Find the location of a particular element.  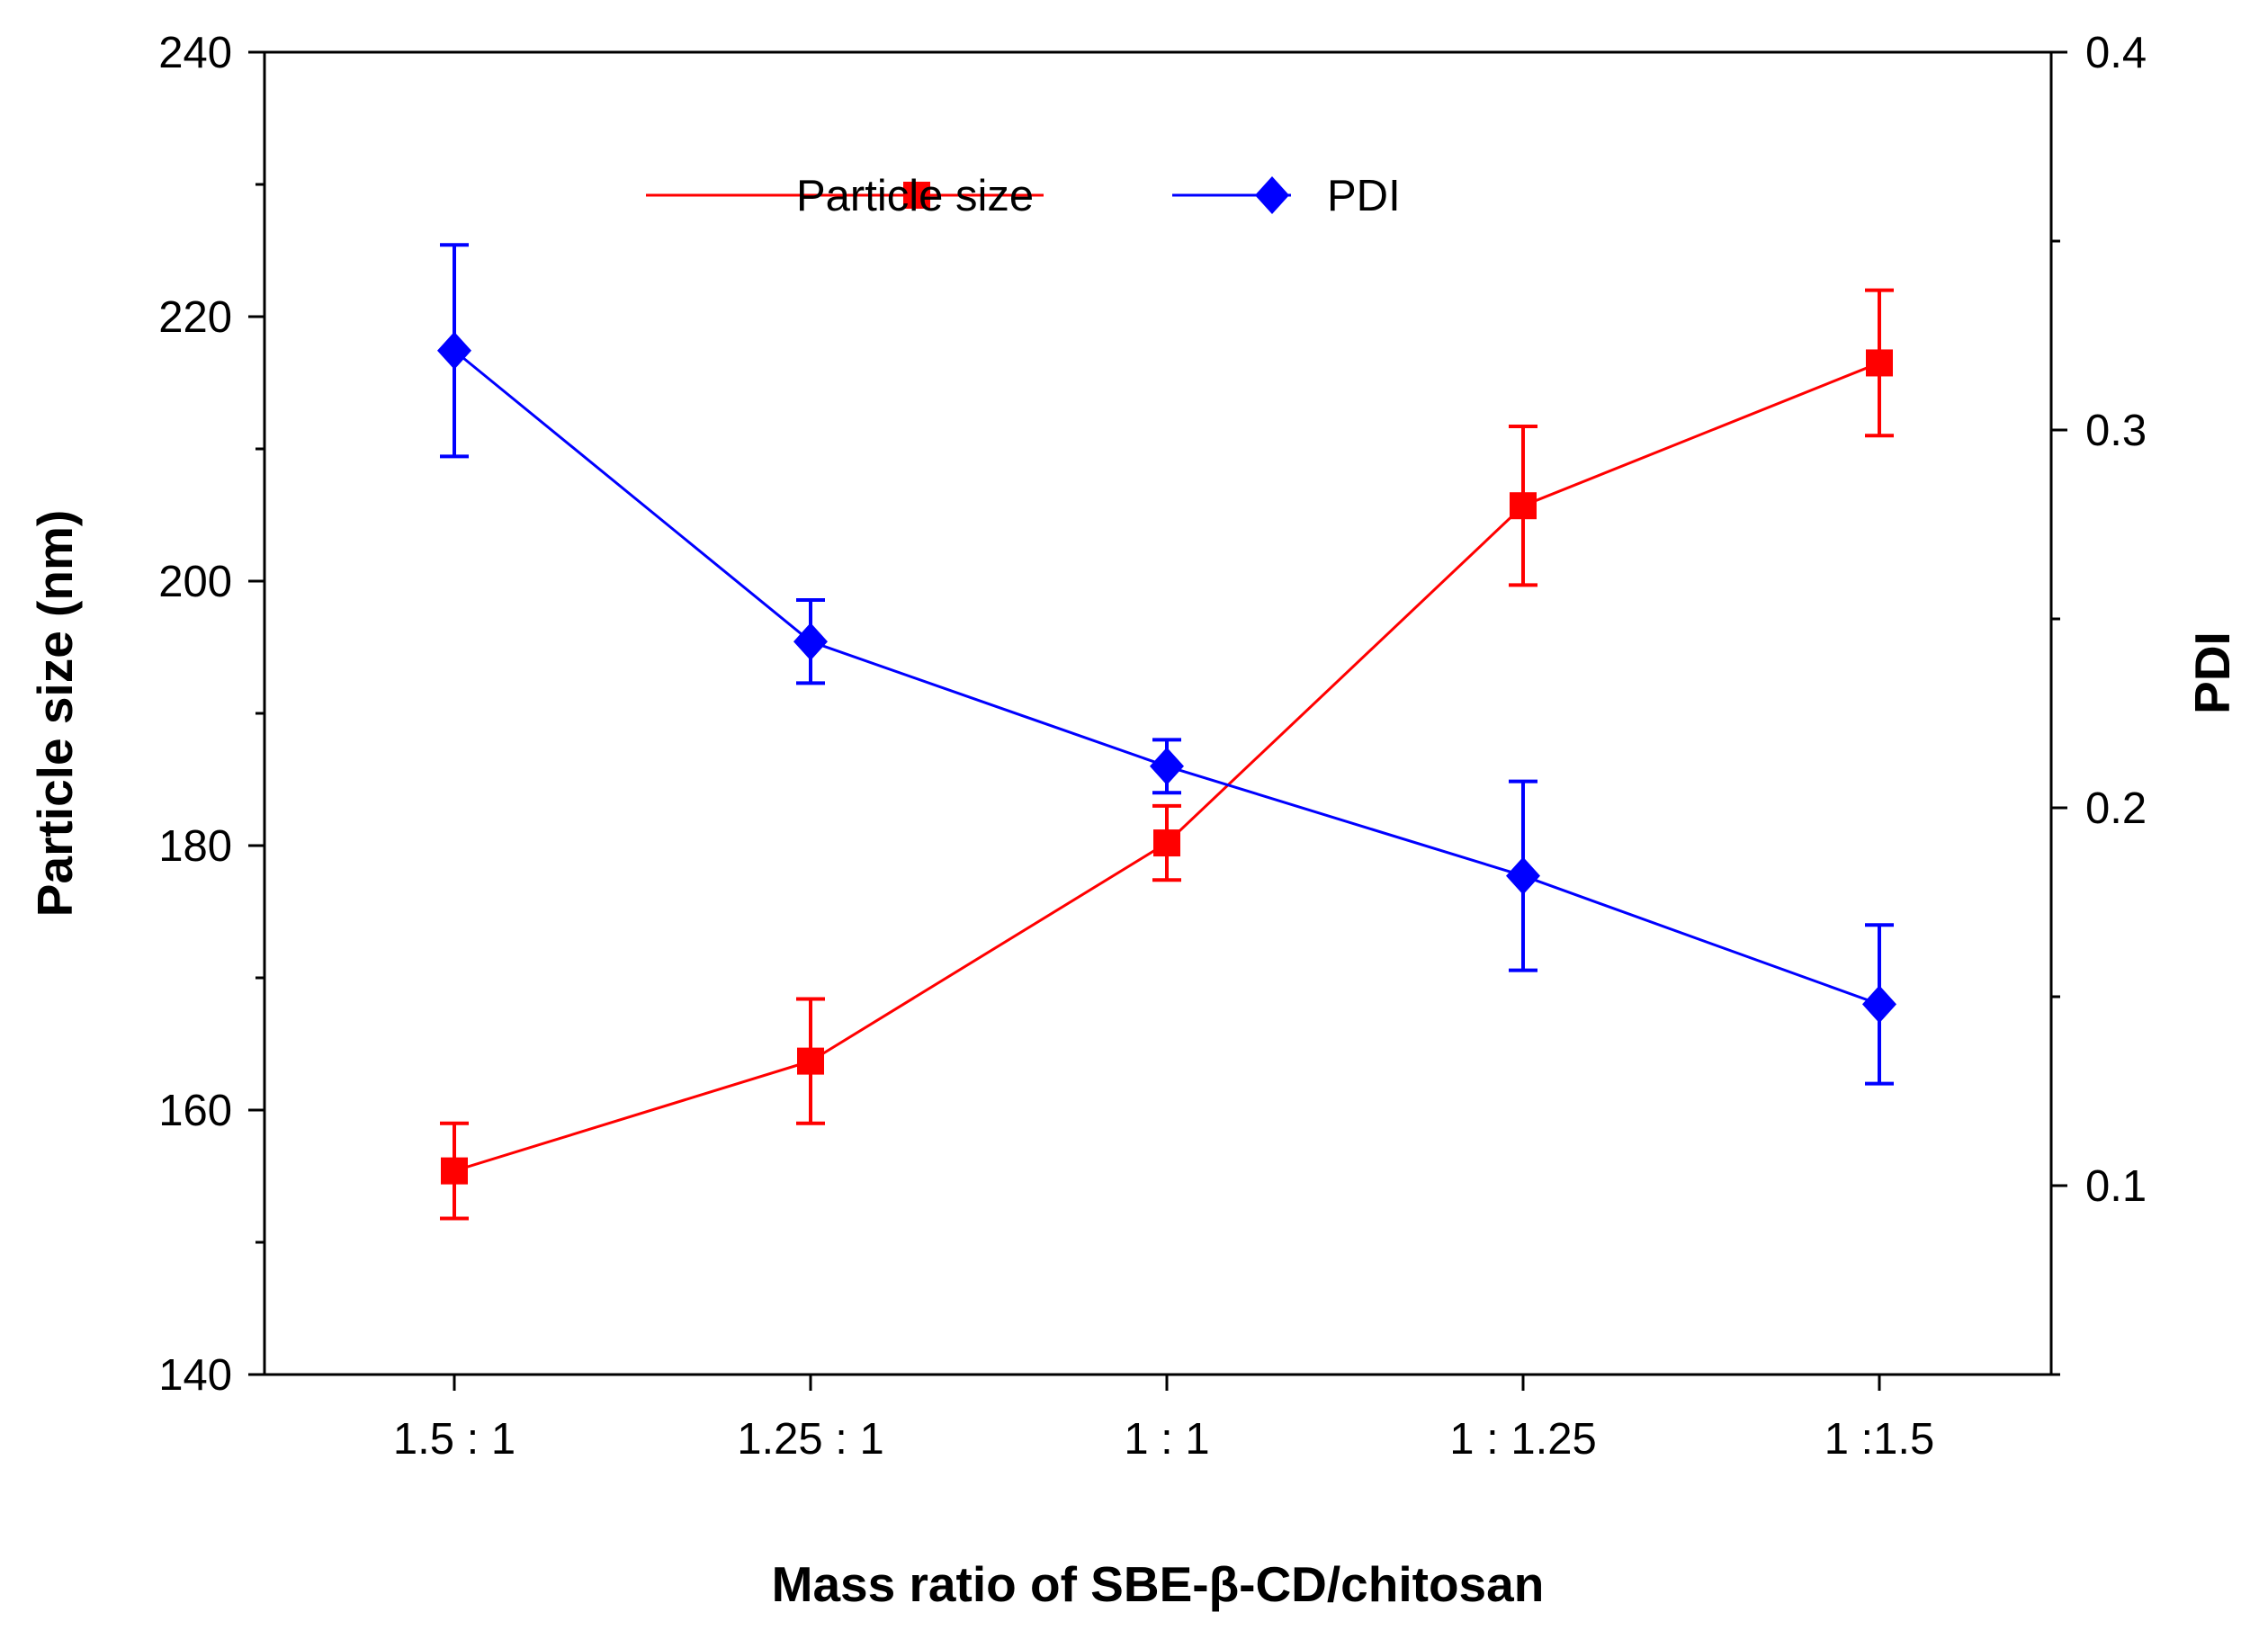

y-left-tick-label: 140 is located at coordinates (195, 1375).